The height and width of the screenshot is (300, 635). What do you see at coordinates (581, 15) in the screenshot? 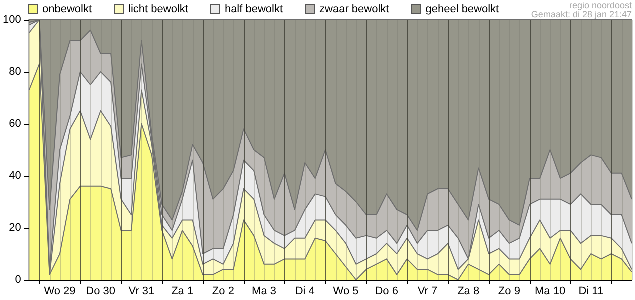
I see `text: Gemaakt: di 28 jan 21:47` at bounding box center [581, 15].